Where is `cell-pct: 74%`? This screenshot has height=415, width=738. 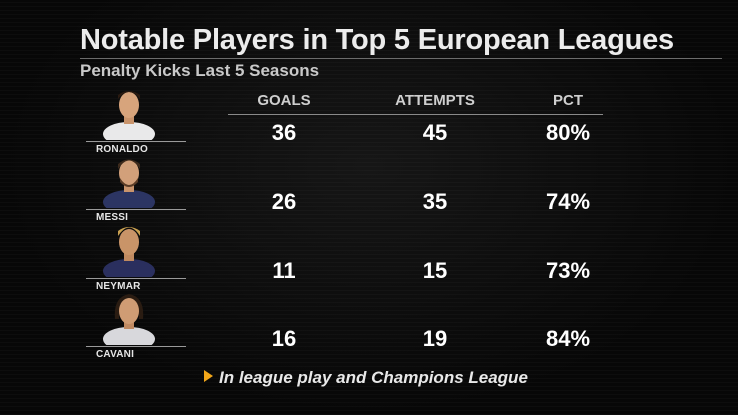
cell-pct: 74% is located at coordinates (568, 201).